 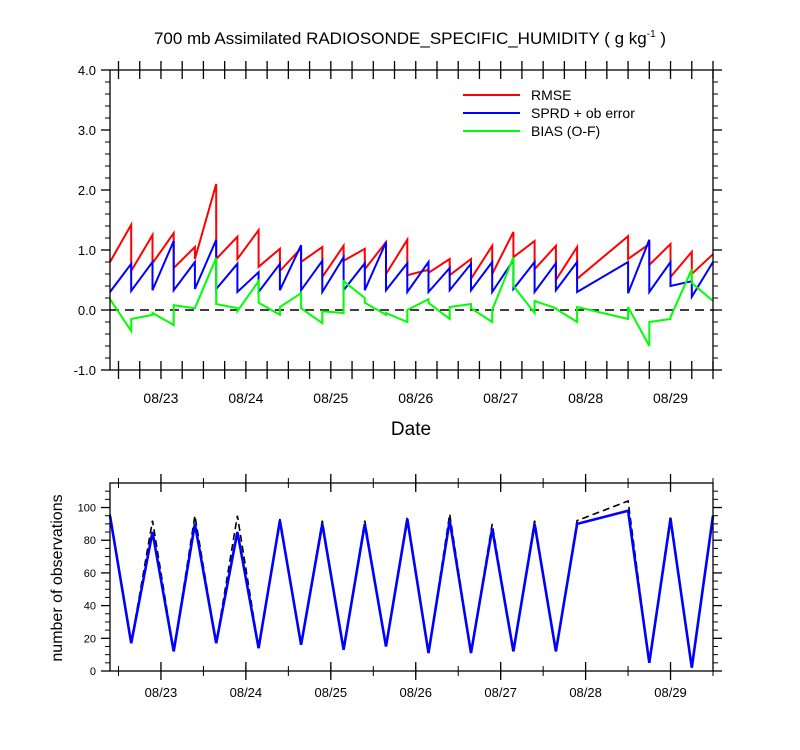 I want to click on y-tick-label: -1.0, so click(x=85, y=370).